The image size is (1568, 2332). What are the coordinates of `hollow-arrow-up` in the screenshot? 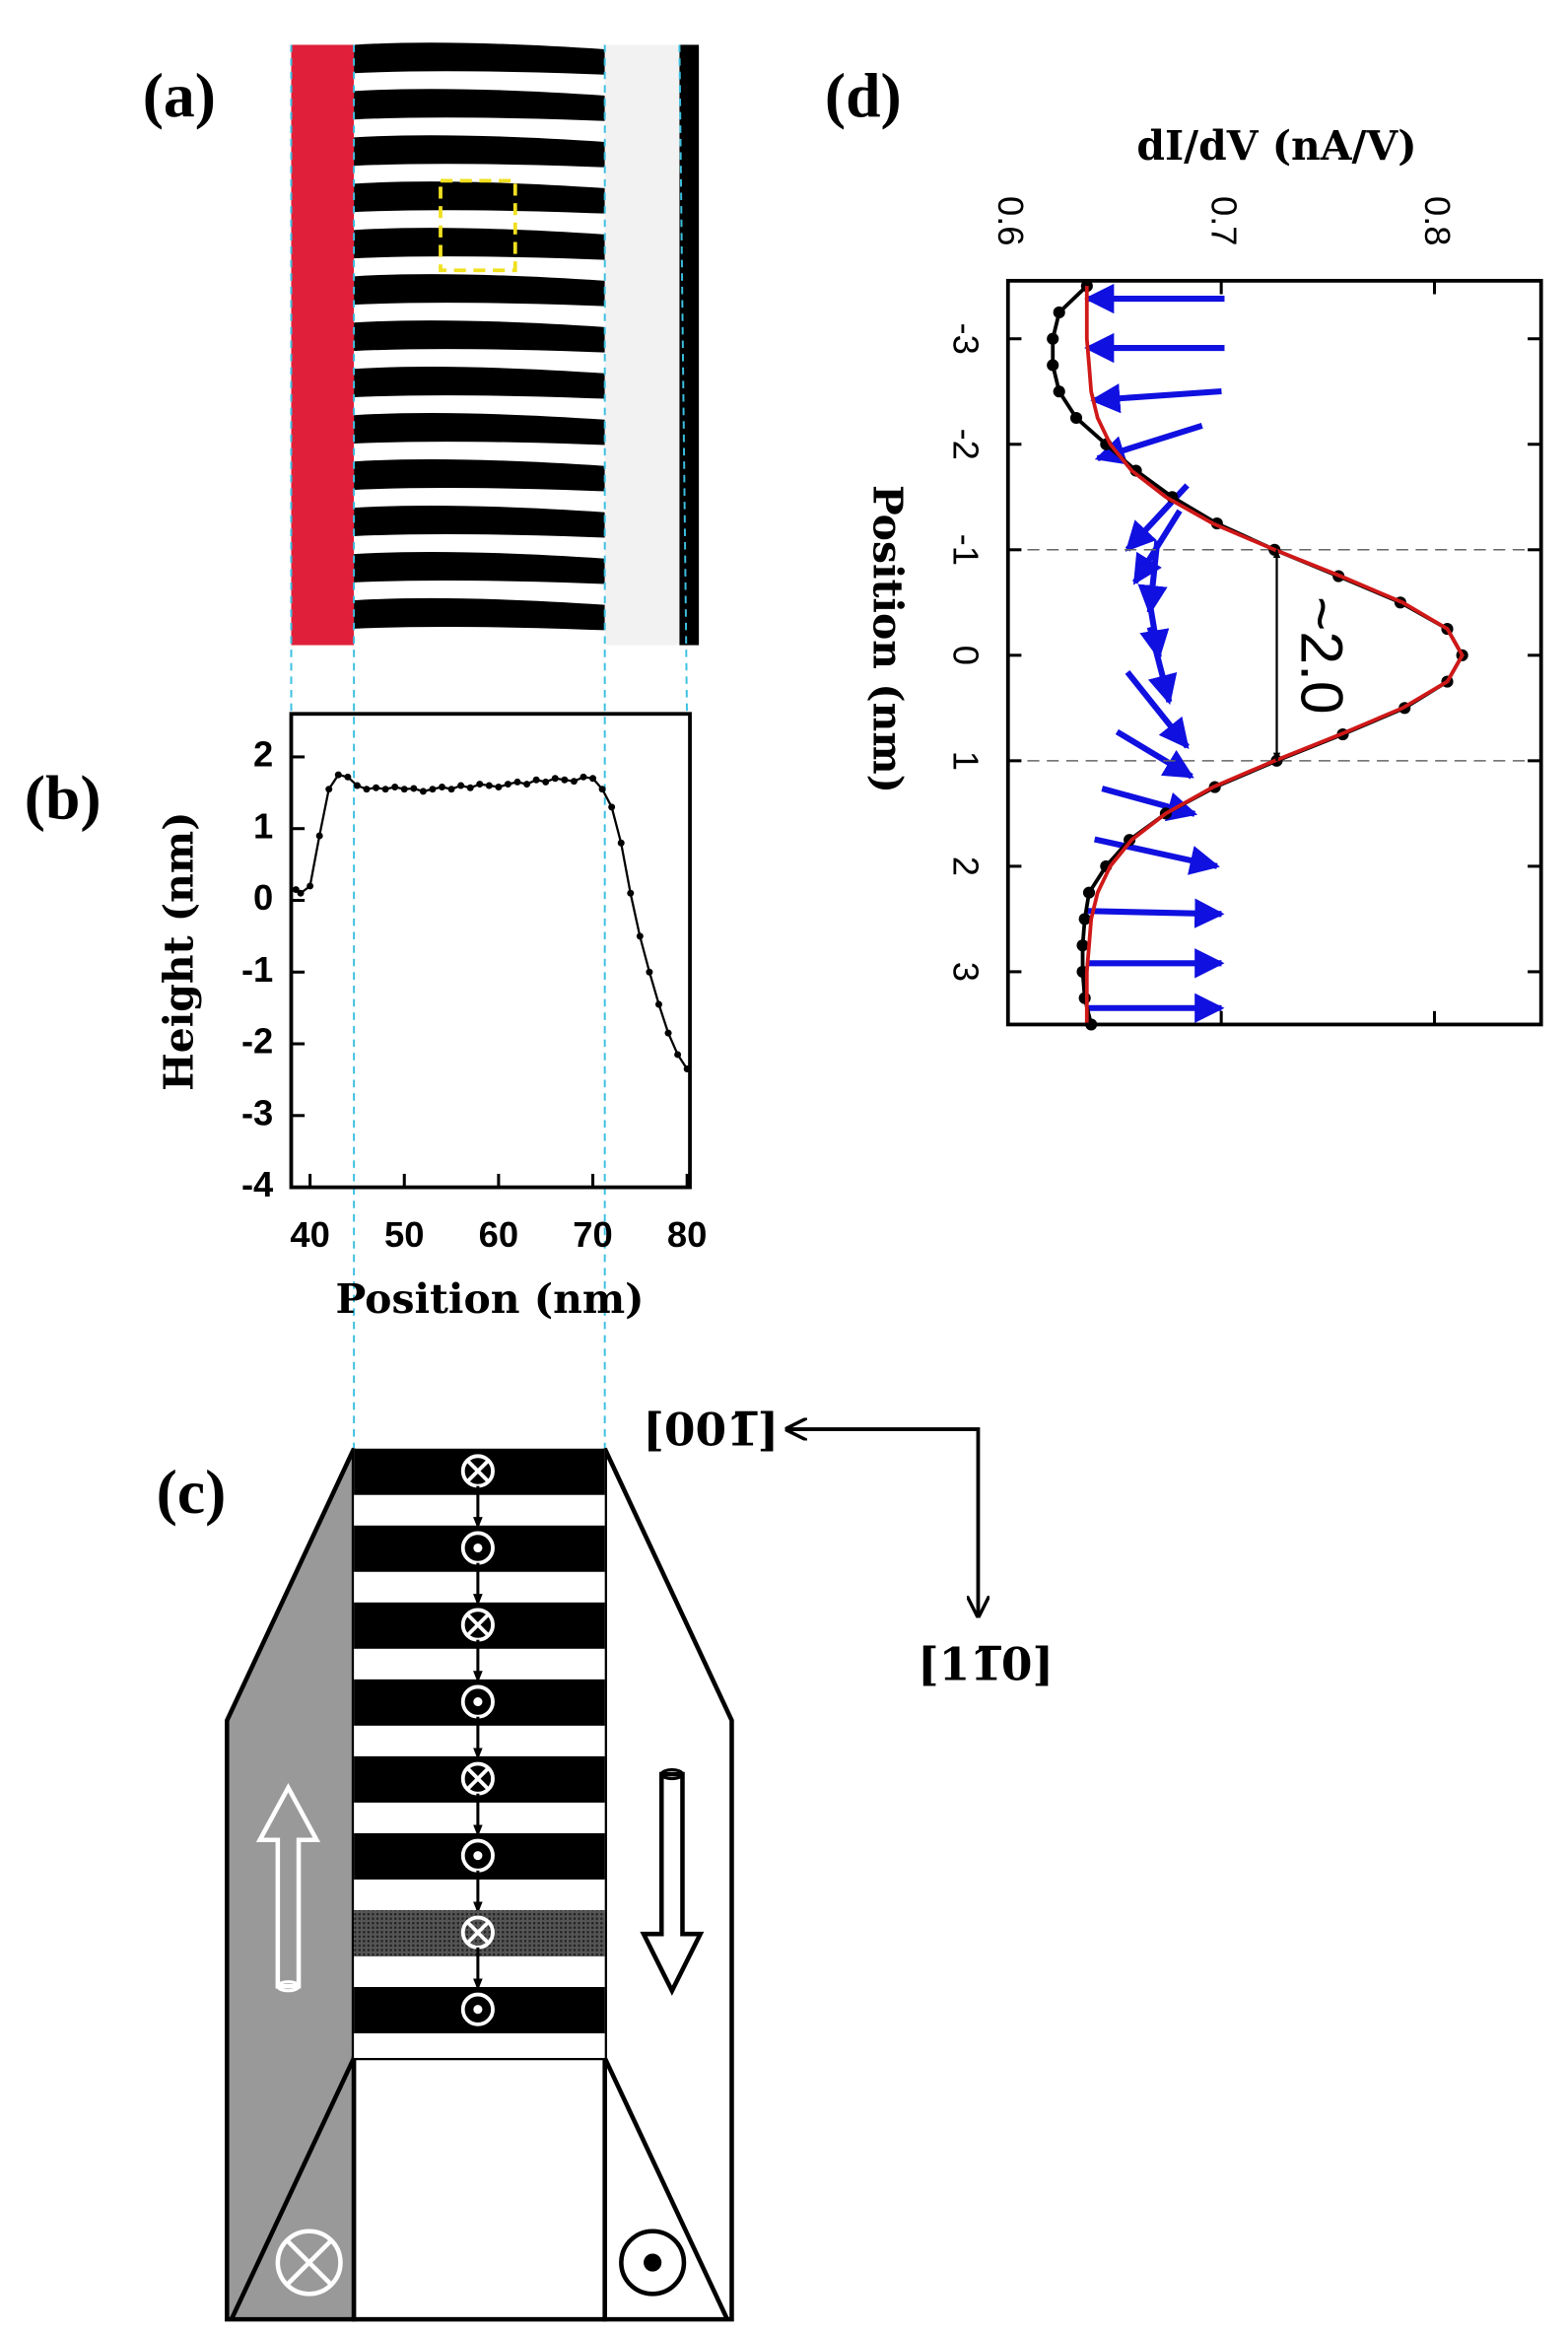 It's located at (288, 1885).